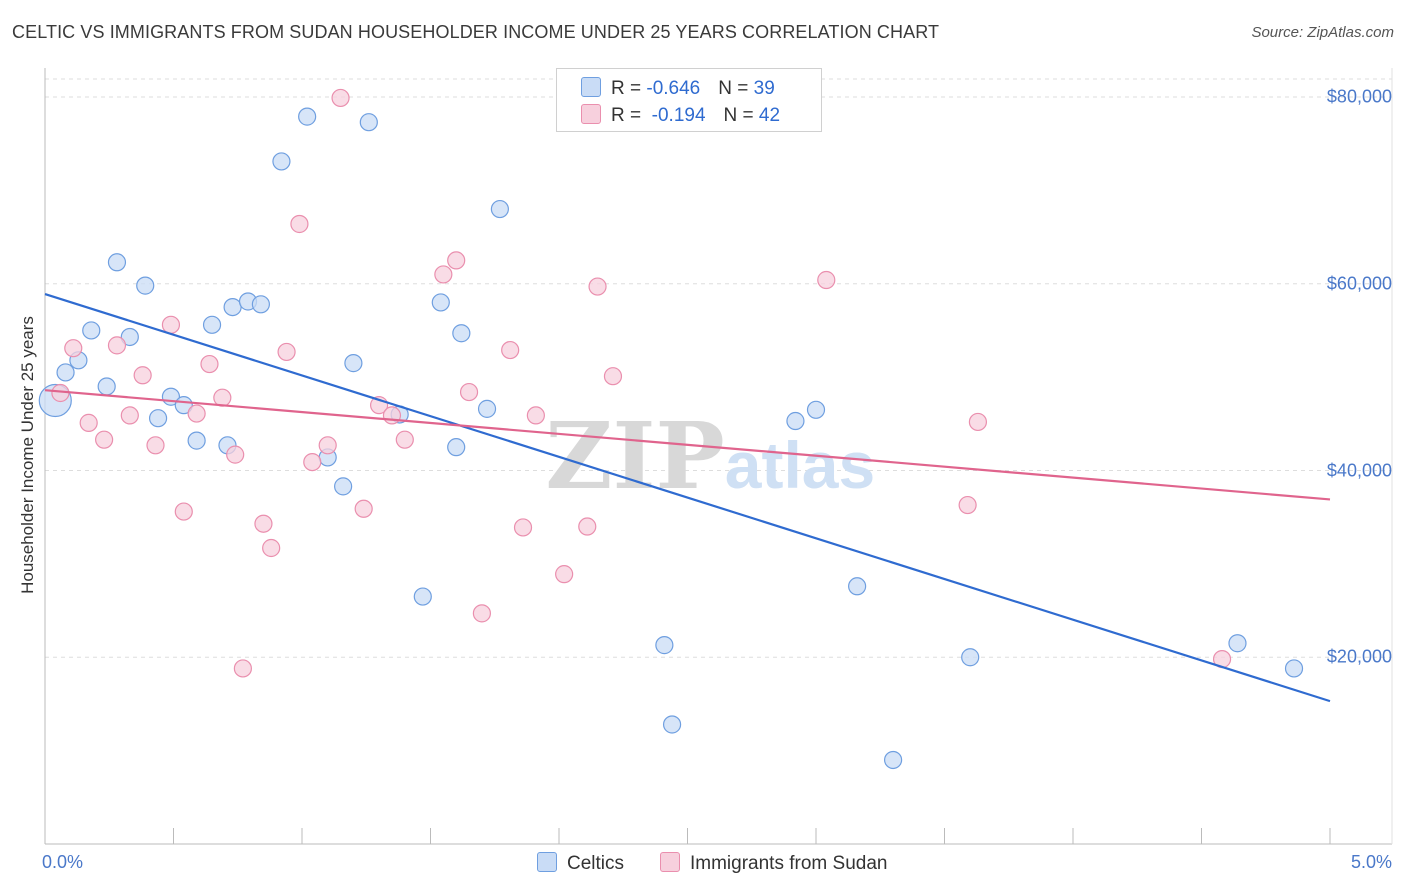  Describe the element at coordinates (1359, 656) in the screenshot. I see `y-tick-label: $20,000` at that location.